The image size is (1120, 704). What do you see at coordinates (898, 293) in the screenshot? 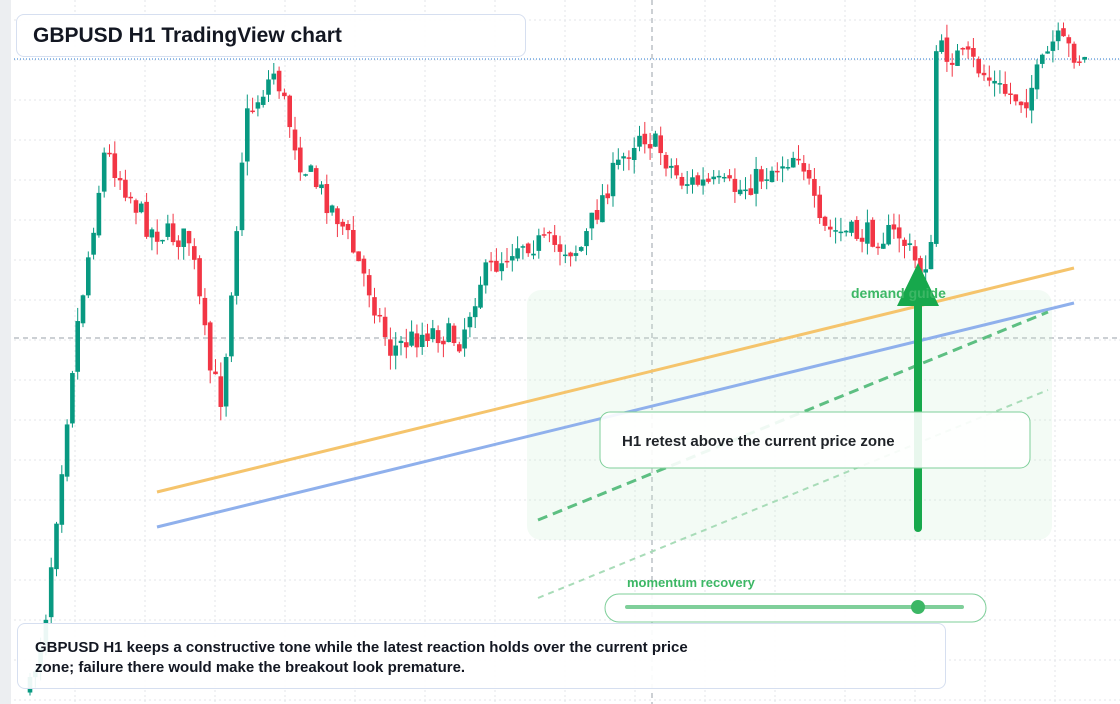
I see `demand-label: demand guide` at bounding box center [898, 293].